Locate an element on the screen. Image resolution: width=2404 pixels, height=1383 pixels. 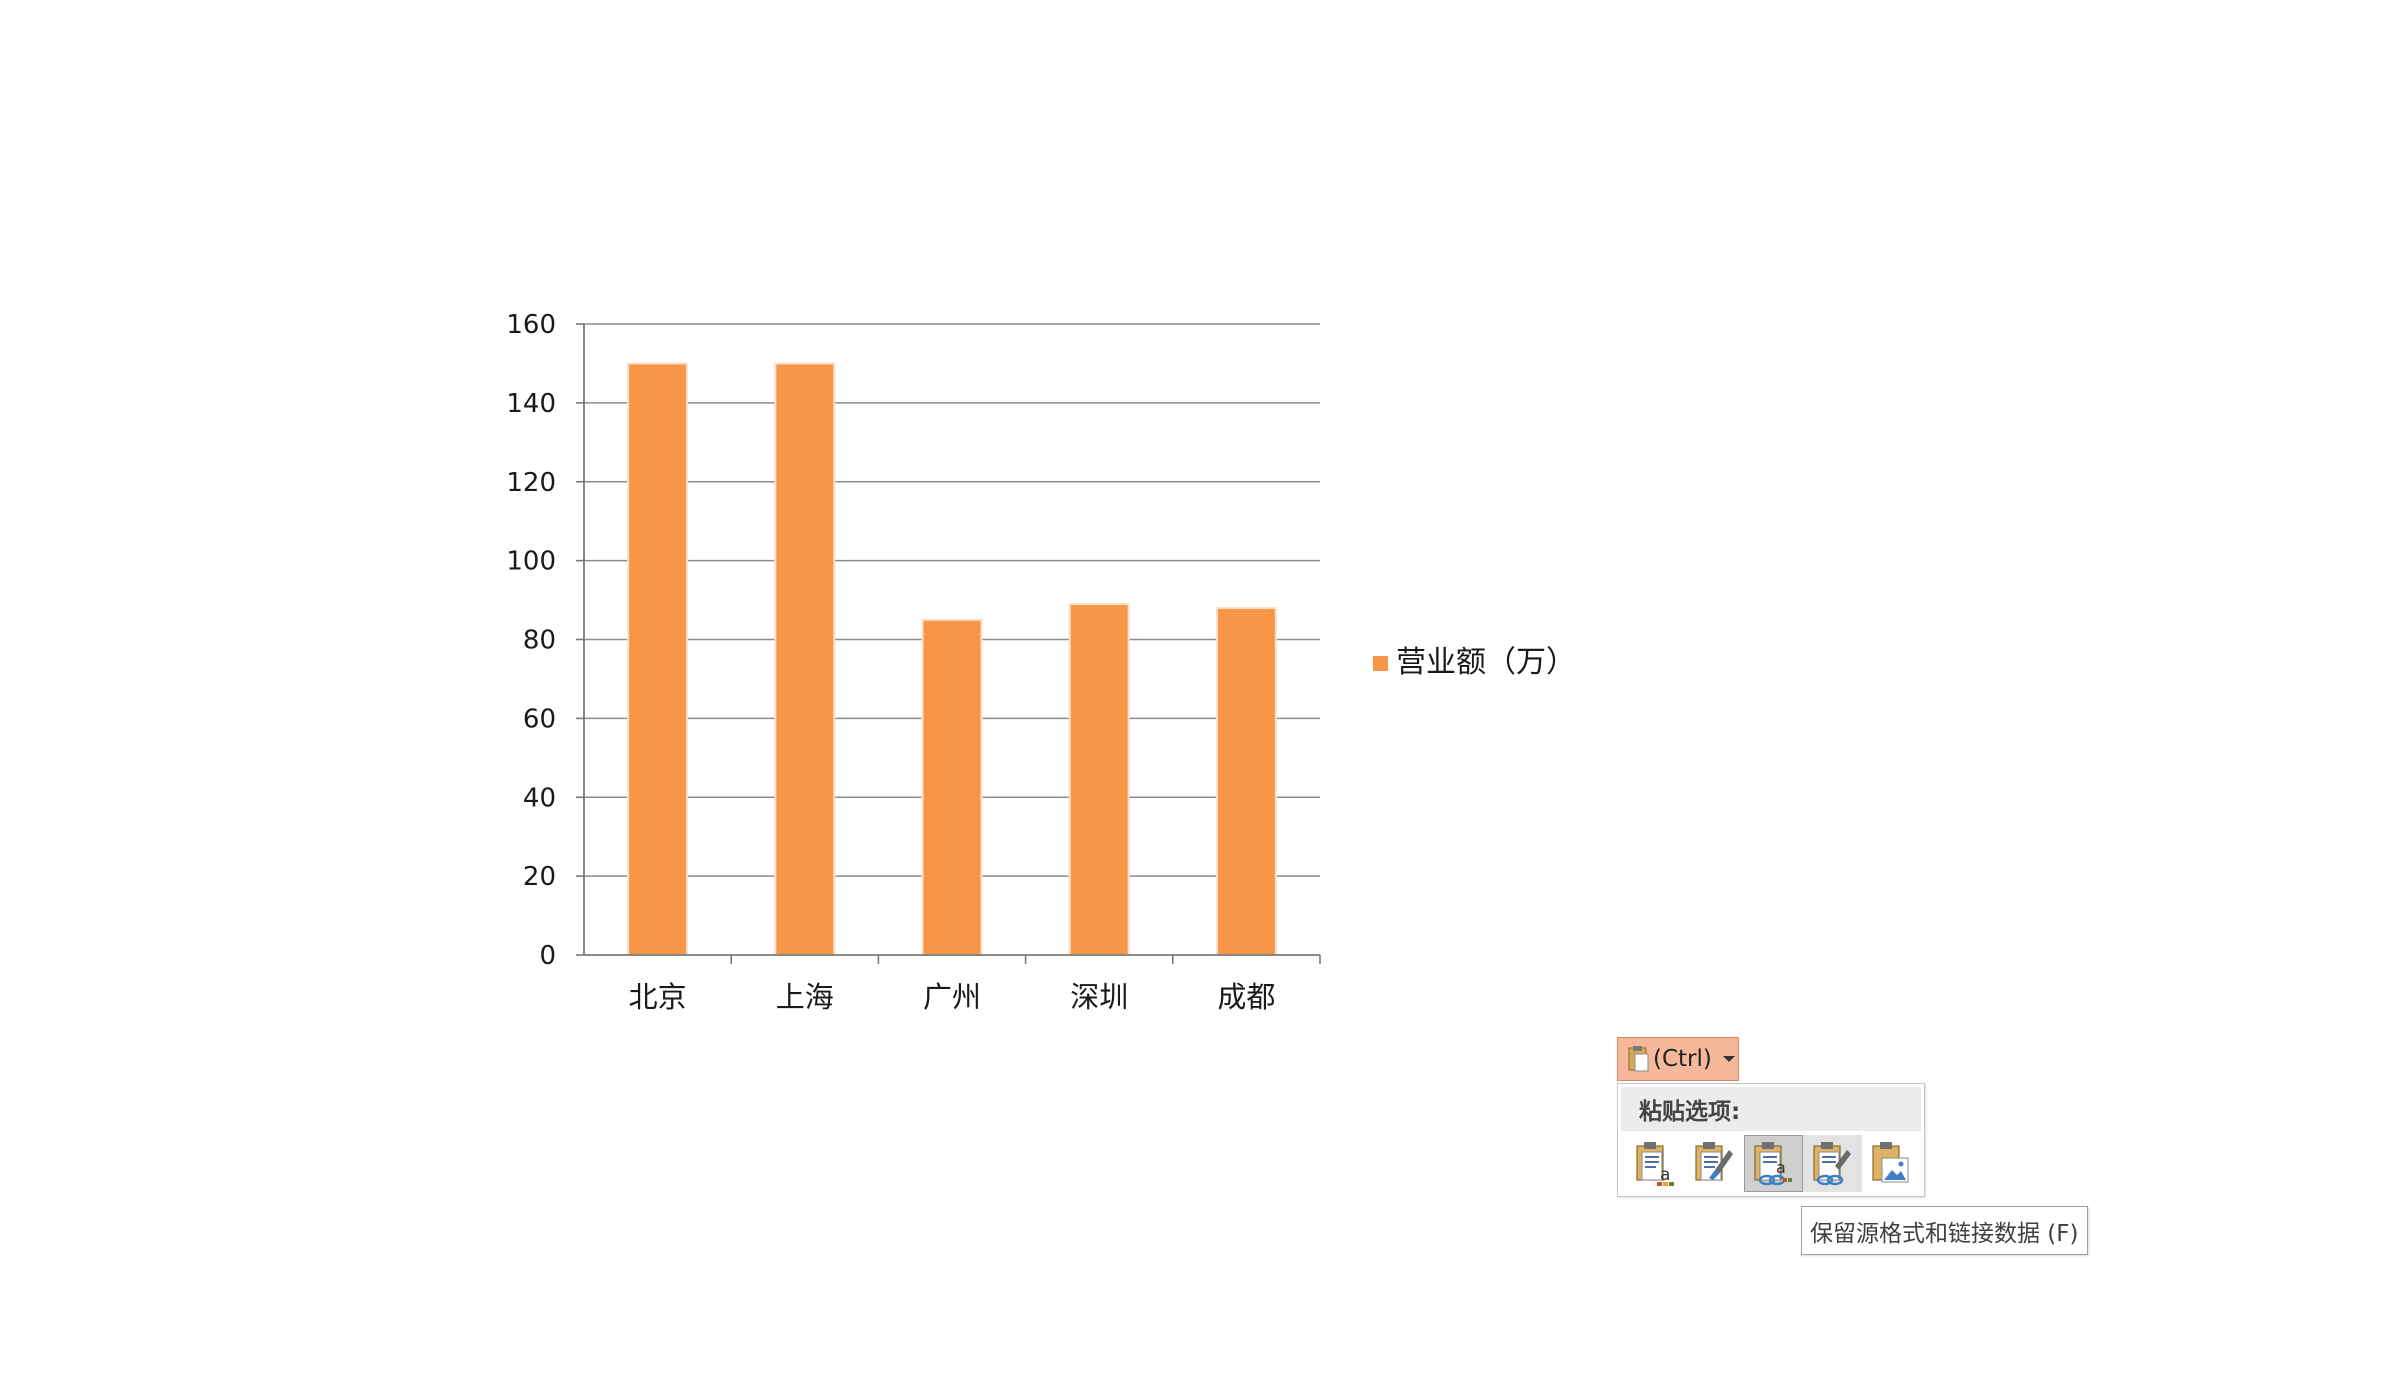
paste-options-title: 粘贴选项: is located at coordinates (1690, 1112).